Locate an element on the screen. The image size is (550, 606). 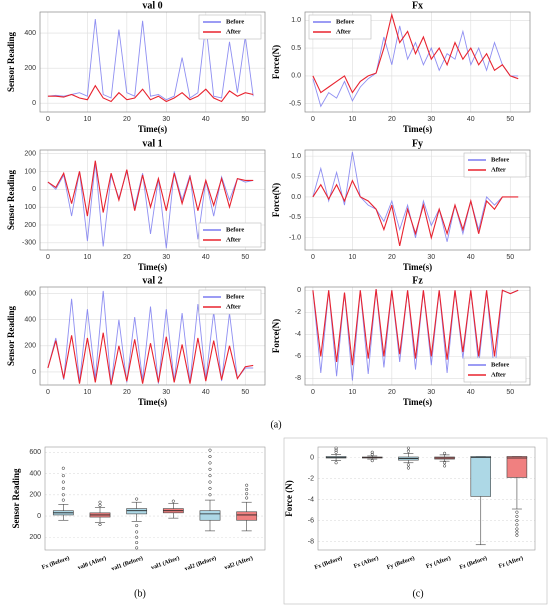
y-tick-label: -2 is located at coordinates (311, 478).